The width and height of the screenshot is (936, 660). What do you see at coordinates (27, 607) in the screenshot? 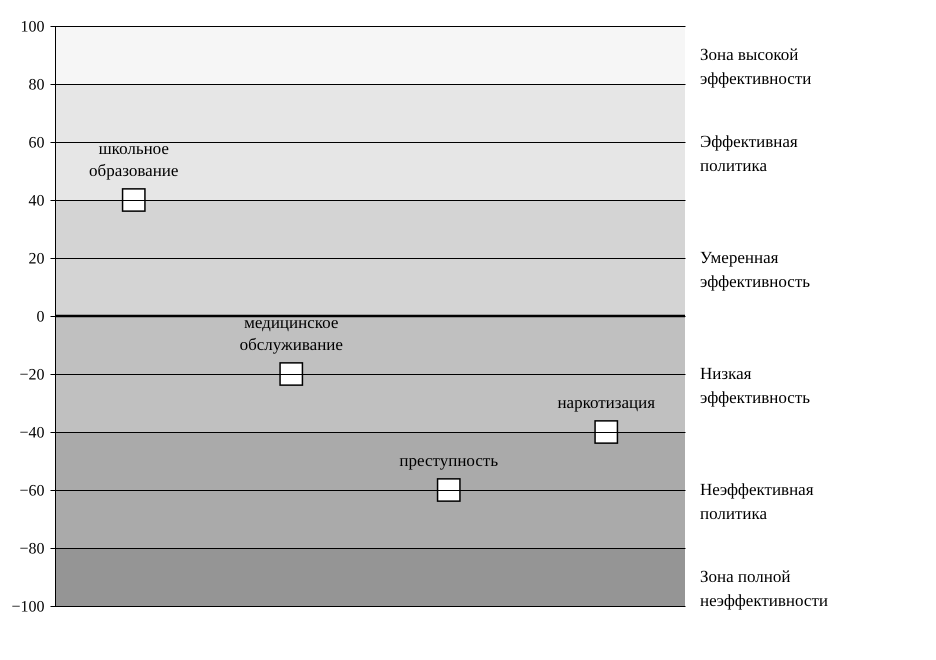
I see `y-tick-label: −100` at bounding box center [27, 607].